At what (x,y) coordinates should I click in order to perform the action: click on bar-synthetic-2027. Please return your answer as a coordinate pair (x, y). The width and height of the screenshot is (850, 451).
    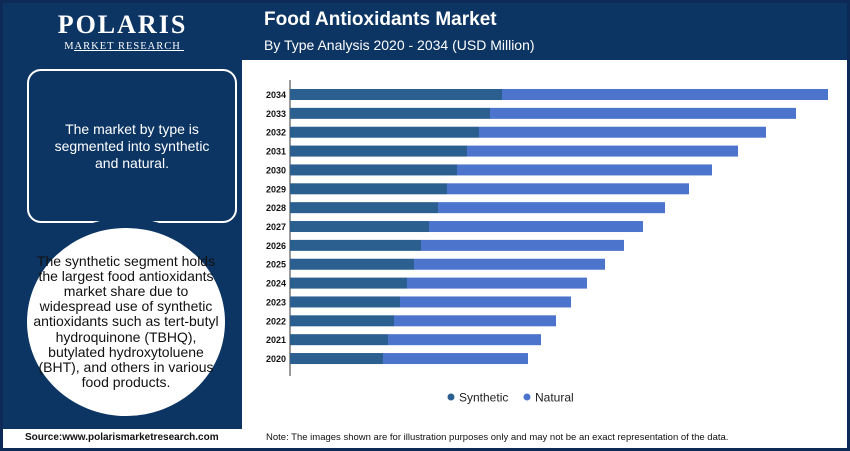
    Looking at the image, I should click on (359, 227).